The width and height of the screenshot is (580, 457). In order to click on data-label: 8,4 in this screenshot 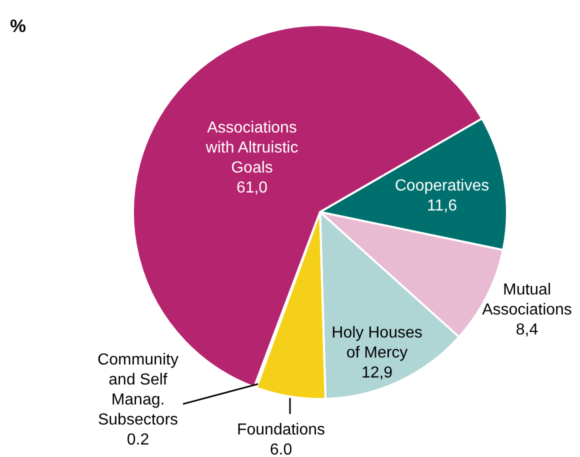, I will do `click(527, 329)`.